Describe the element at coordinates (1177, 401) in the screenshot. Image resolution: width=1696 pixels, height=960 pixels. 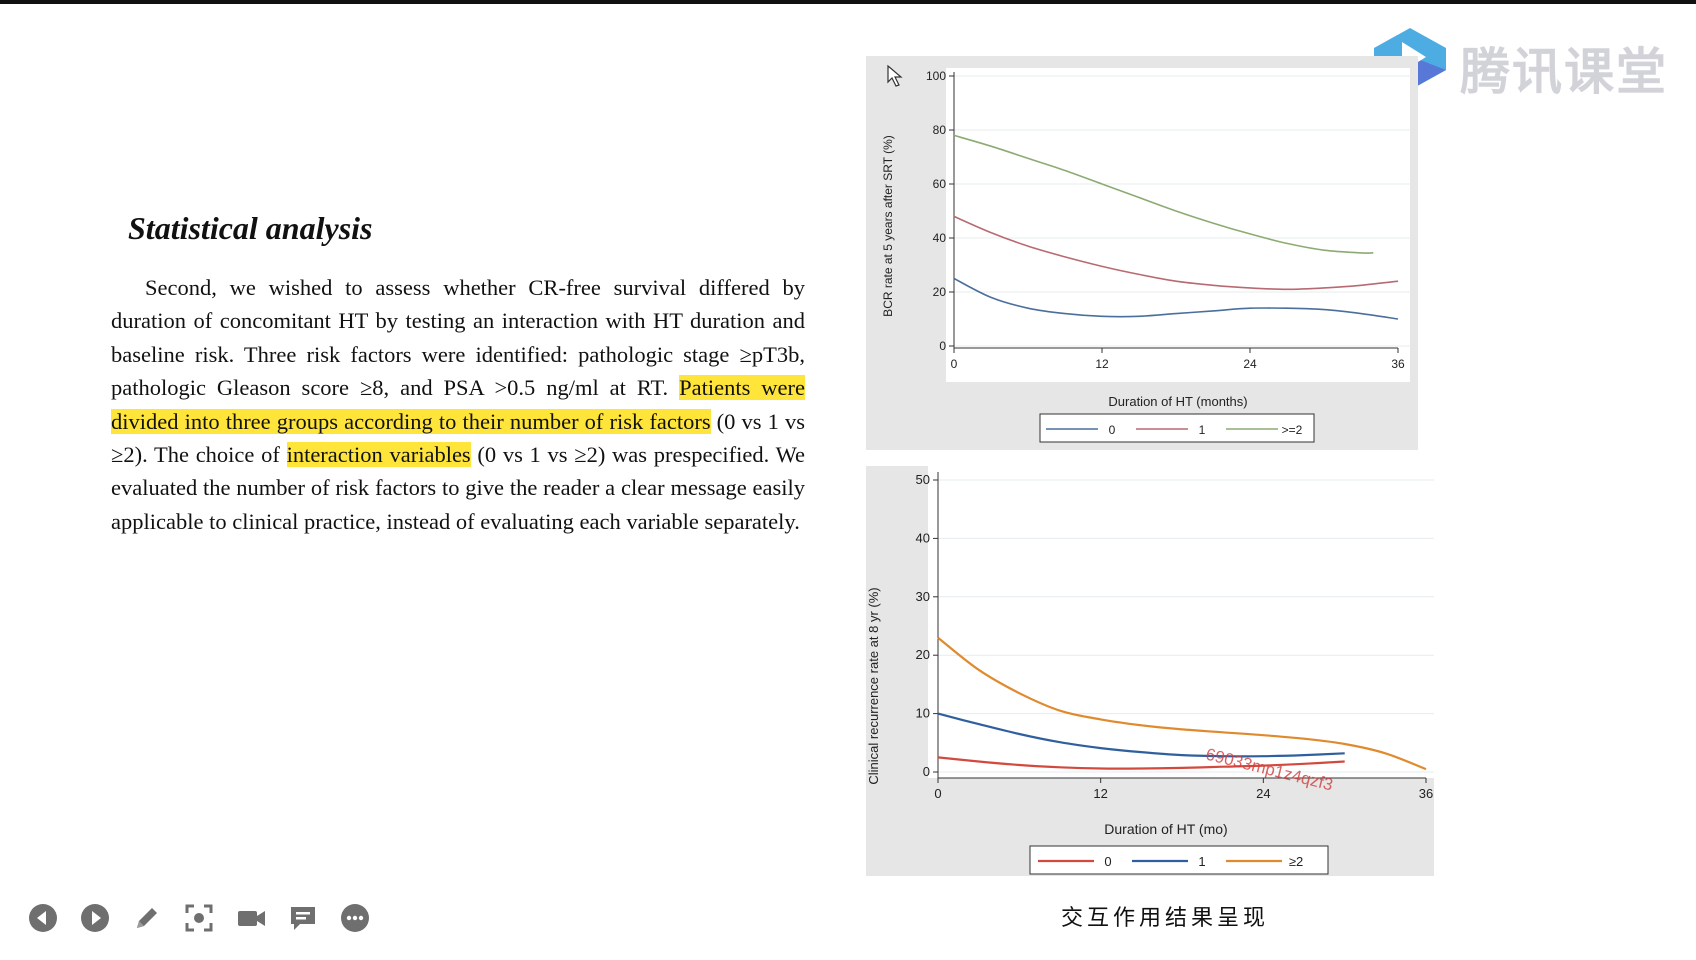
I see `x-axis-label: Duration of HT (months)` at that location.